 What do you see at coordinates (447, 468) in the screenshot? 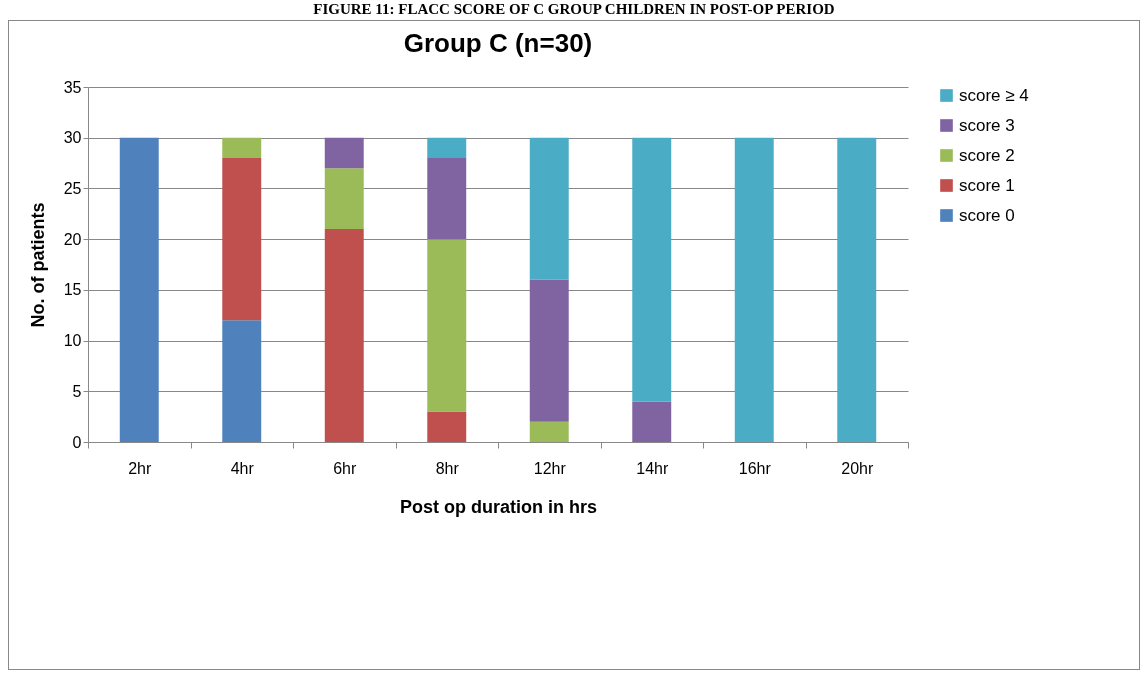
I see `x-tick-label: 8hr` at bounding box center [447, 468].